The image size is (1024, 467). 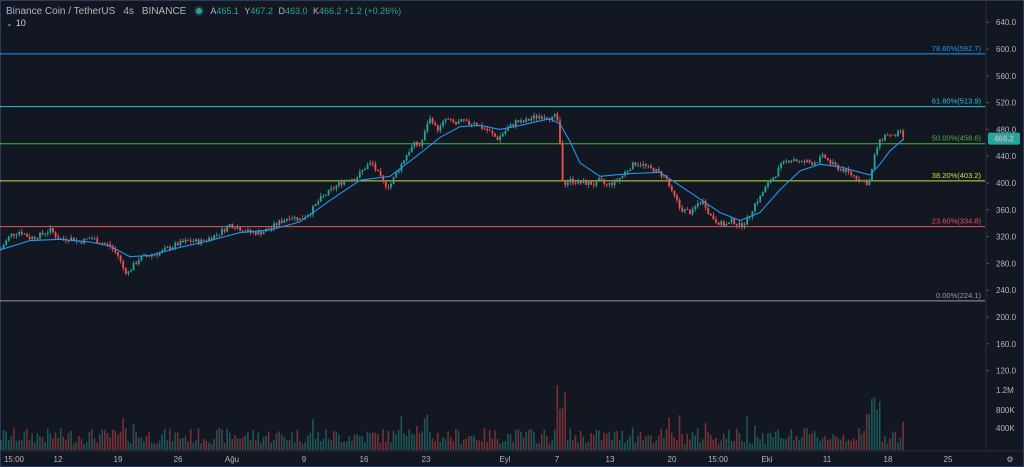 I want to click on gear-icon: ⚙, so click(x=1009, y=459).